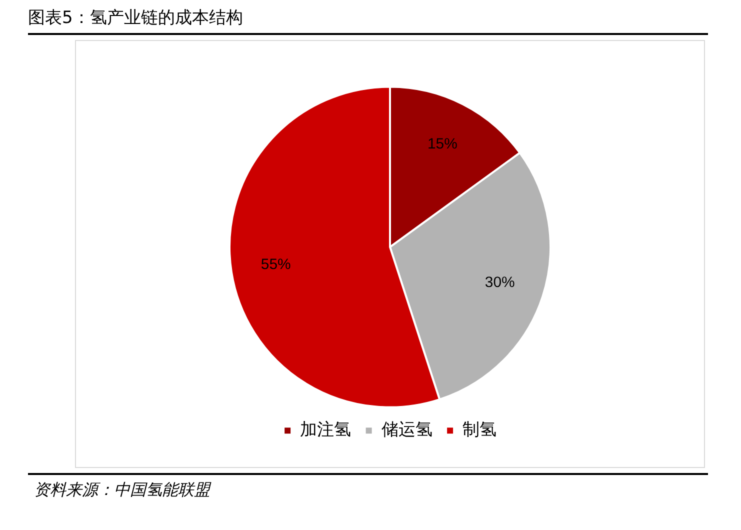 This screenshot has height=530, width=741. What do you see at coordinates (135, 18) in the screenshot?
I see `chart-title: 图表5：氢产业链的成本结构` at bounding box center [135, 18].